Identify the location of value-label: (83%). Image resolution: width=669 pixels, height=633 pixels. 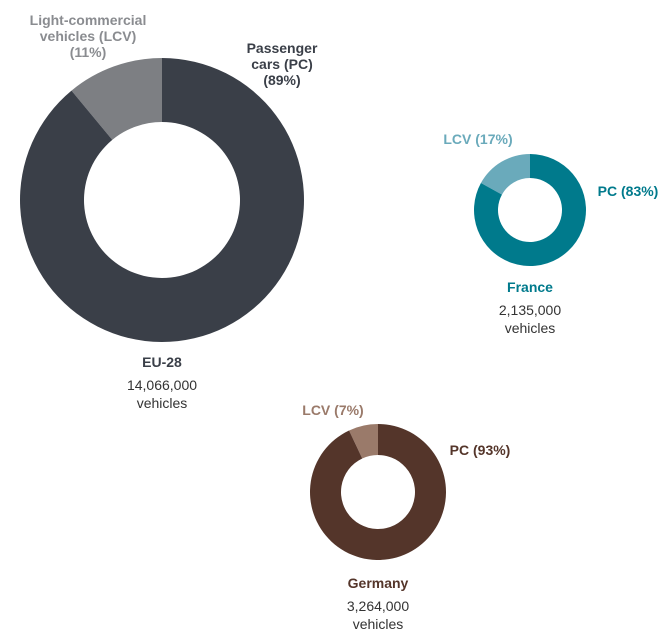
(639, 191).